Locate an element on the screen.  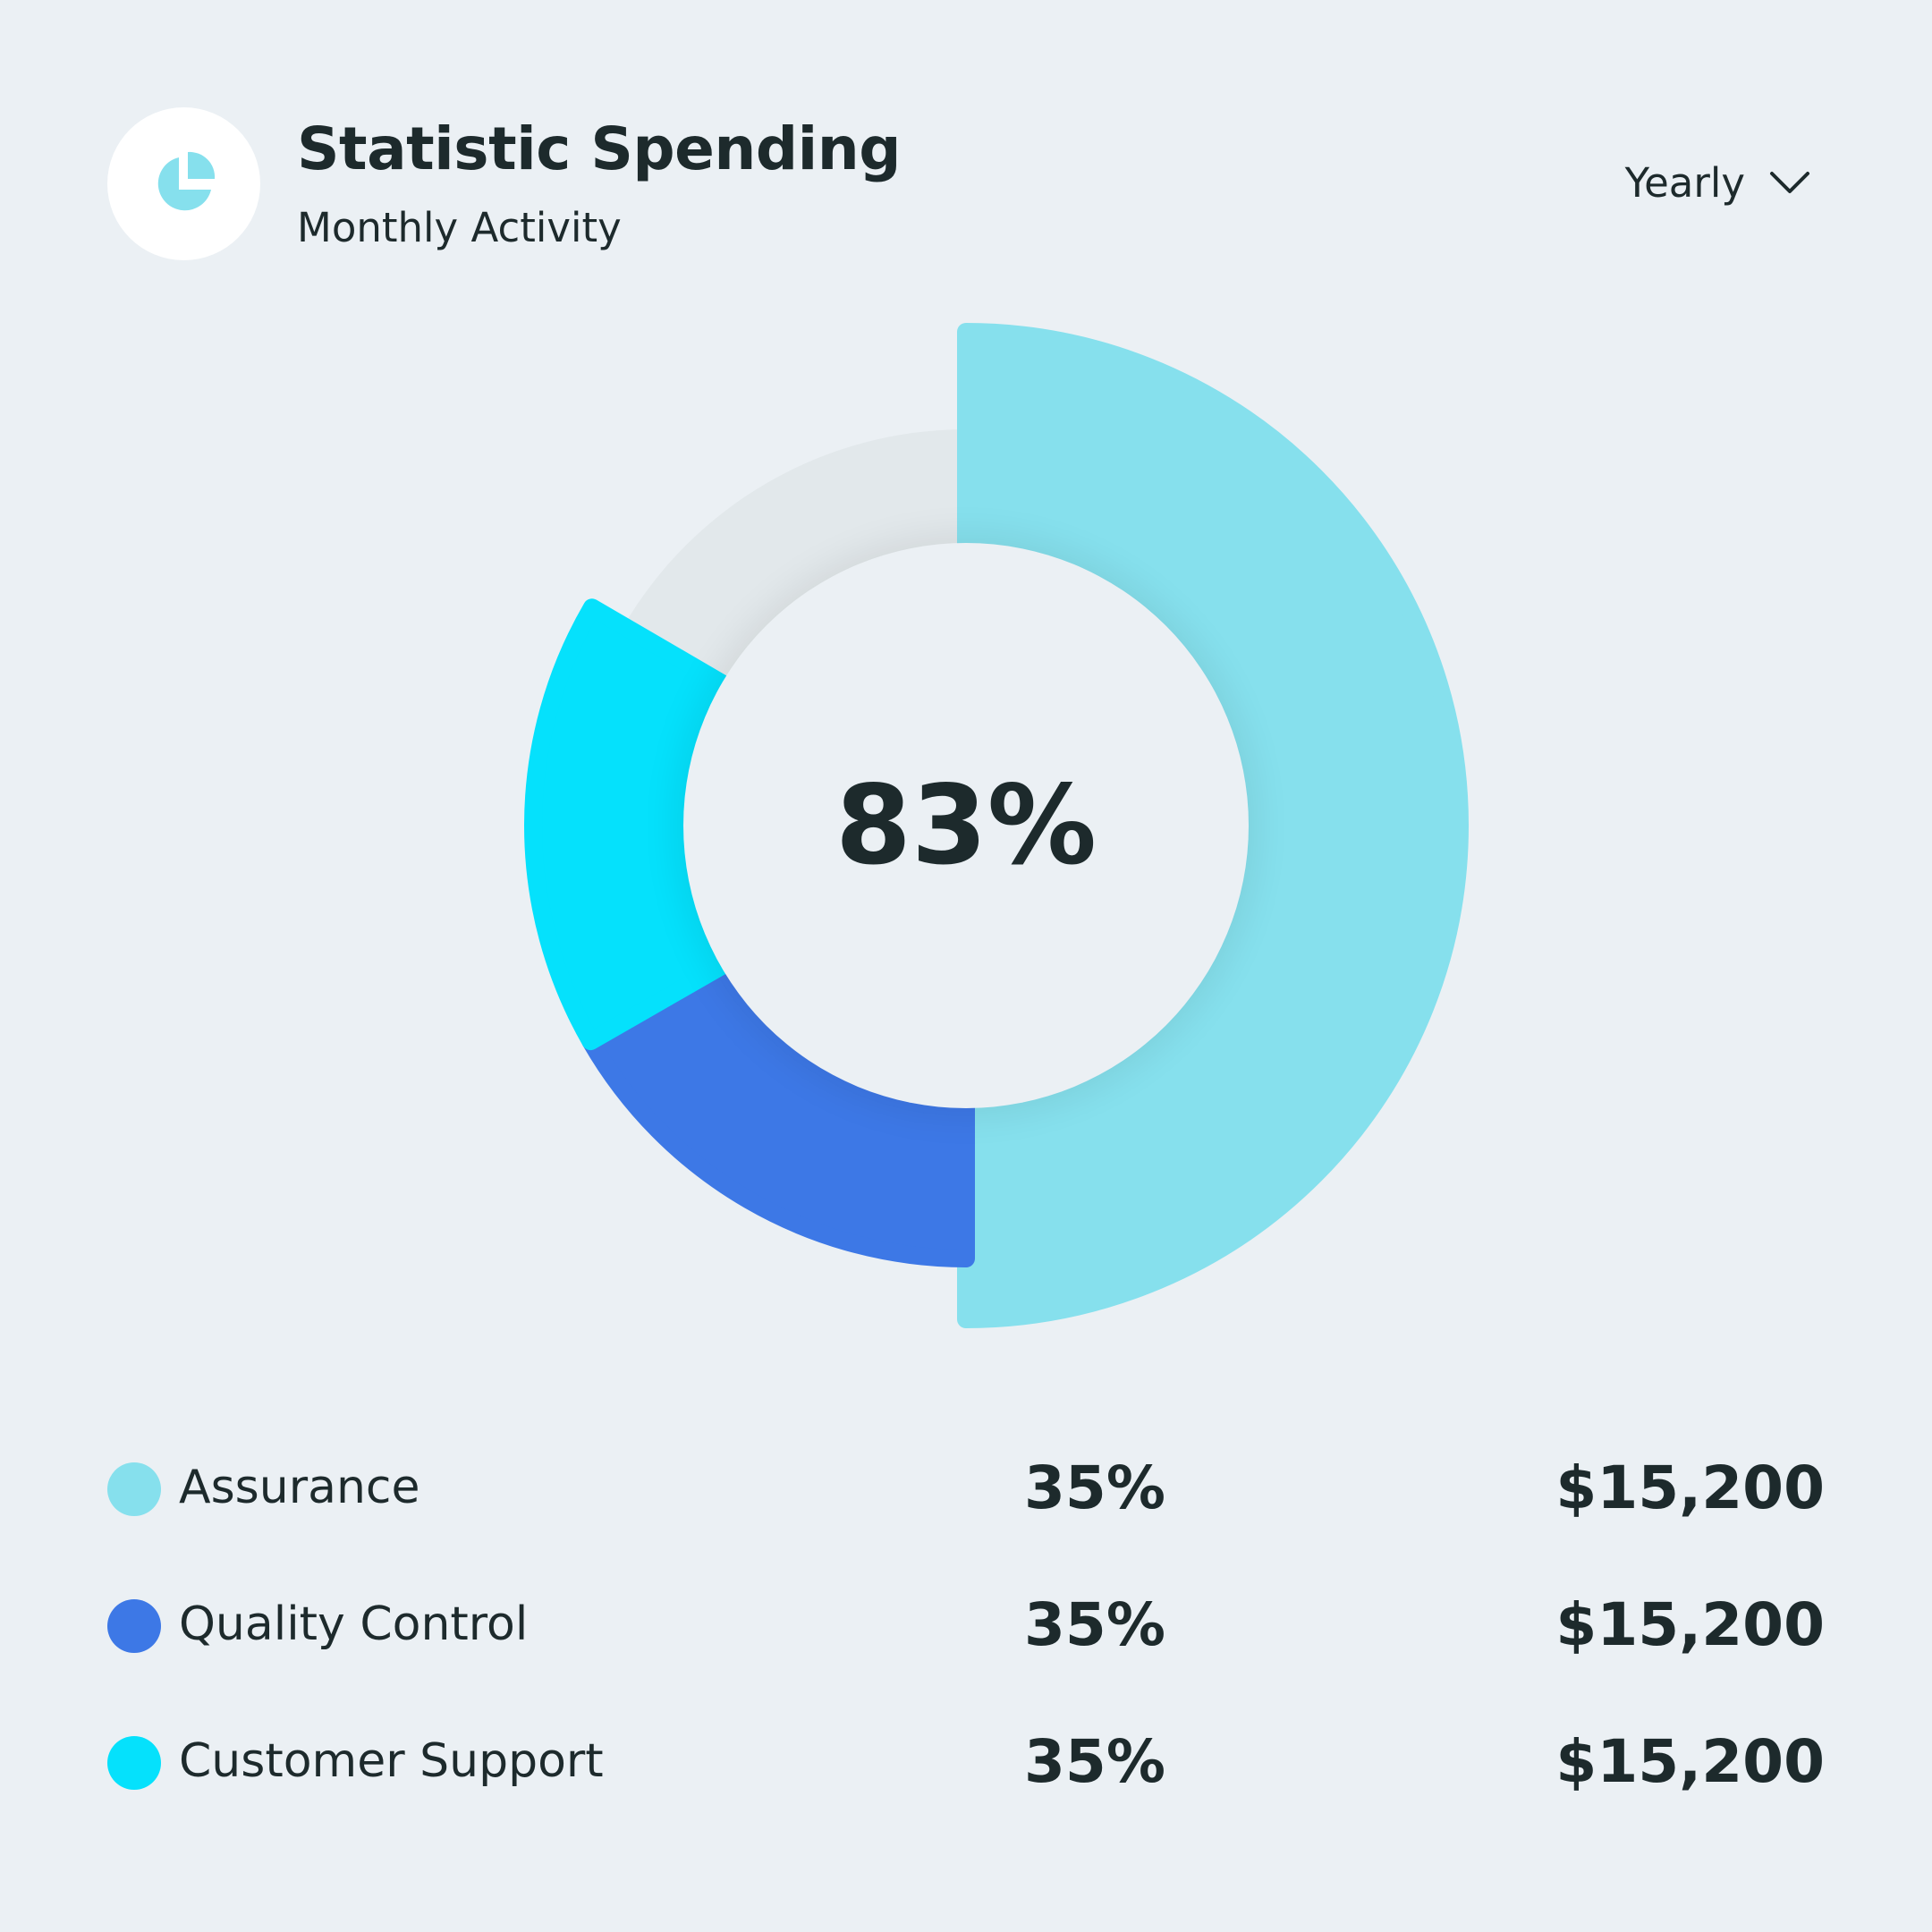
legend-item-customer-support: Customer Support 35% $15,200 is located at coordinates (966, 1763).